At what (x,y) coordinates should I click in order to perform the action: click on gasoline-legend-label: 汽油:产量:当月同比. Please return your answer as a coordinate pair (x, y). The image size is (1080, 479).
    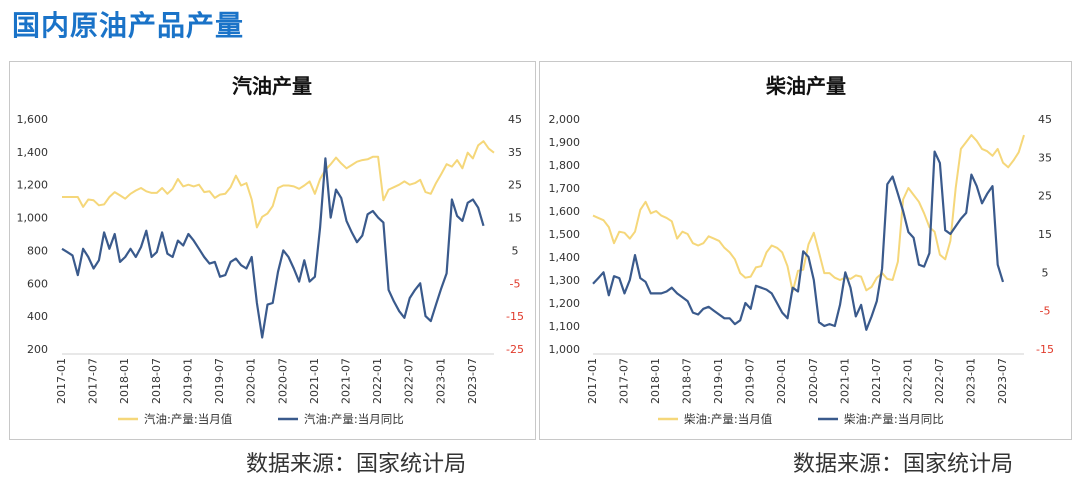
    Looking at the image, I should click on (354, 419).